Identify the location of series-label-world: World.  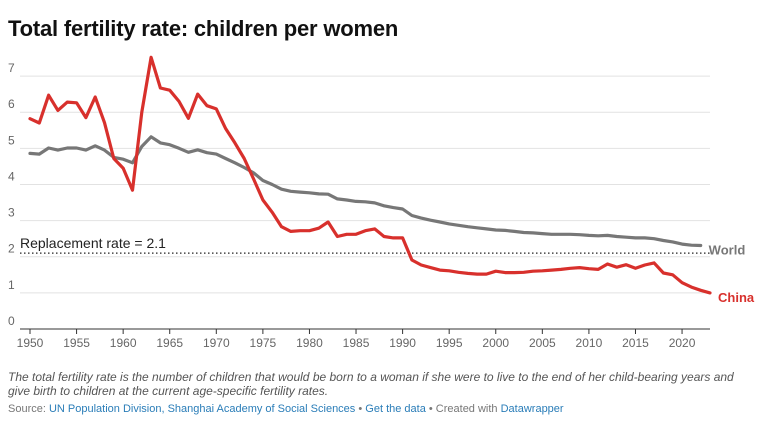
(727, 250).